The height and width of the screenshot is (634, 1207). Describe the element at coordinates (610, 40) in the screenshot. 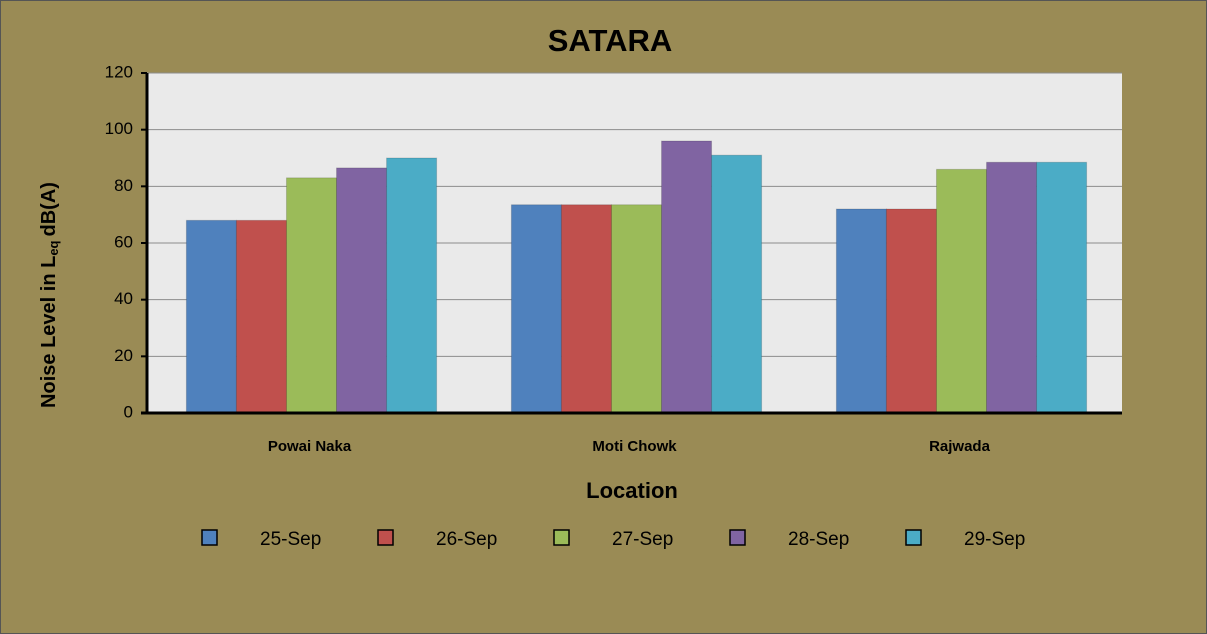

I see `chart-title: SATARA` at that location.